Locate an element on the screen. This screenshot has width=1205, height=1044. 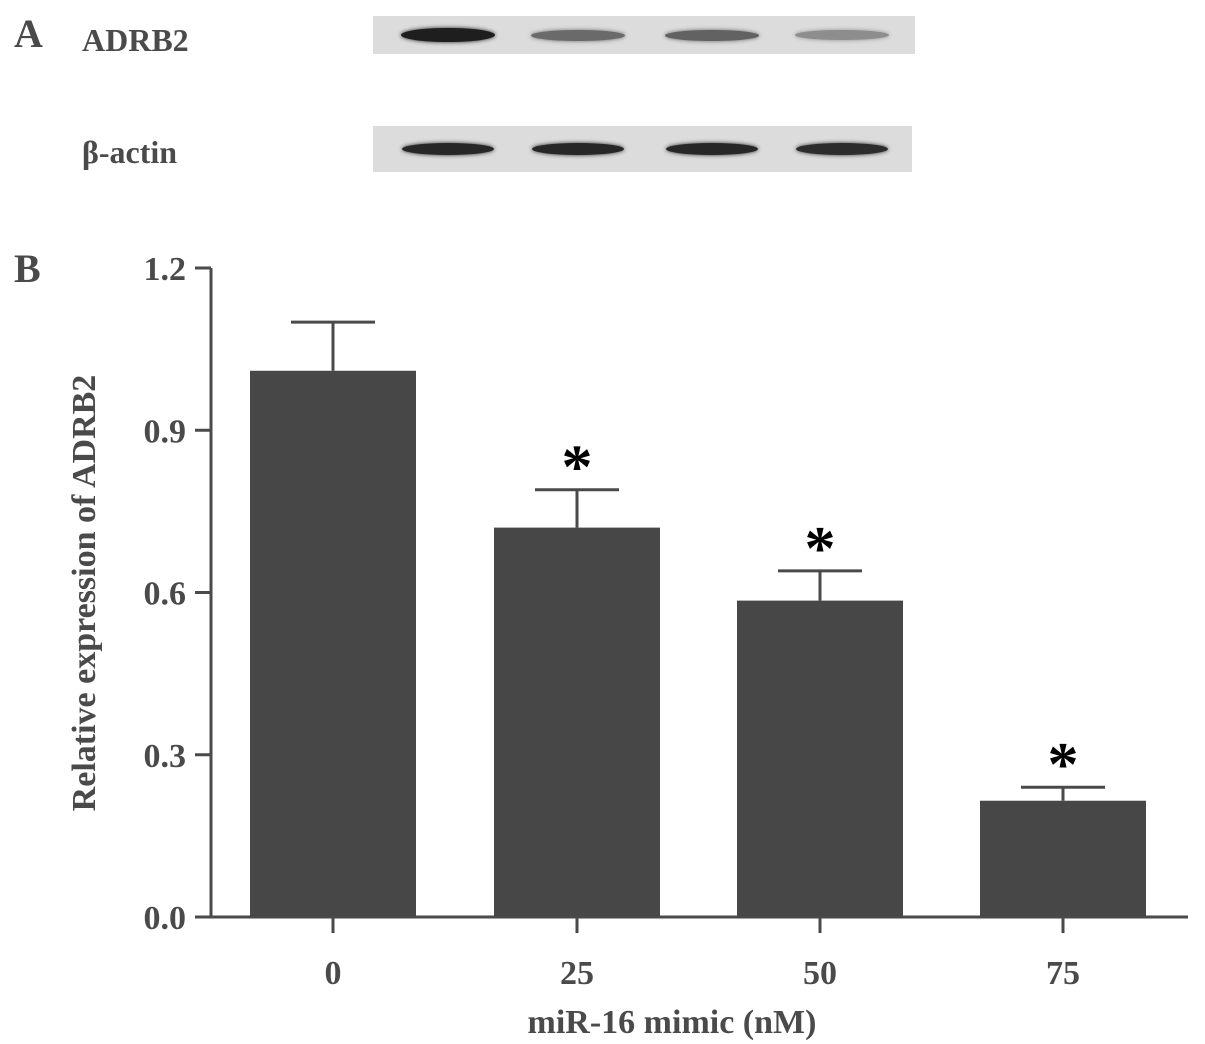
blot-label-adrb2: ADRB2 is located at coordinates (135, 40).